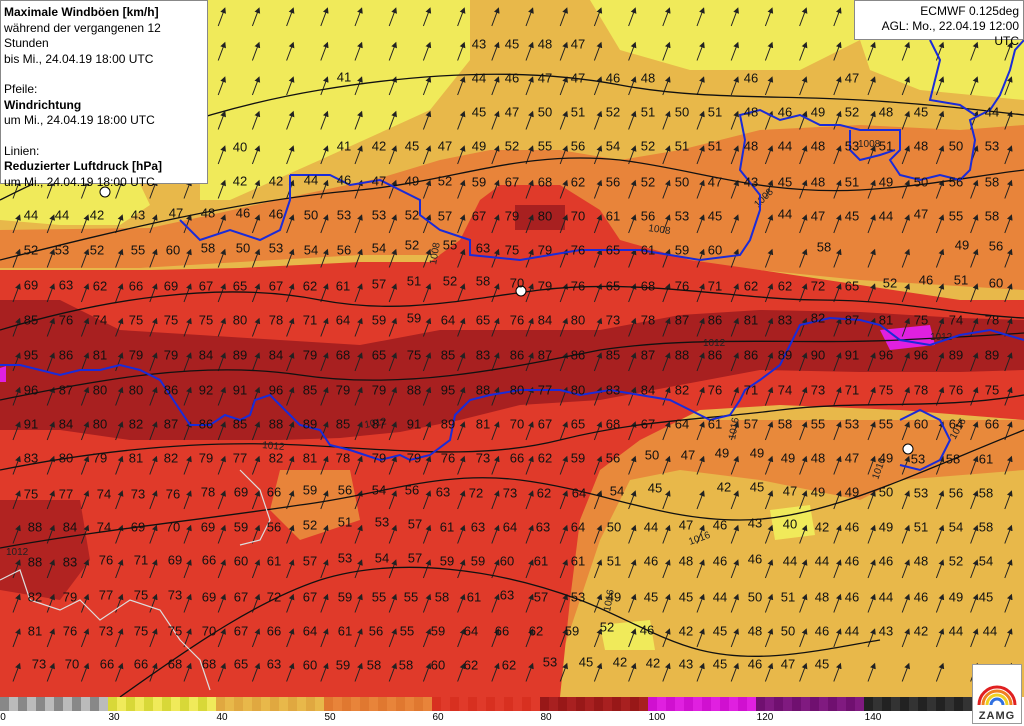 Image resolution: width=1024 pixels, height=726 pixels. I want to click on gust-value: 42, so click(822, 527).